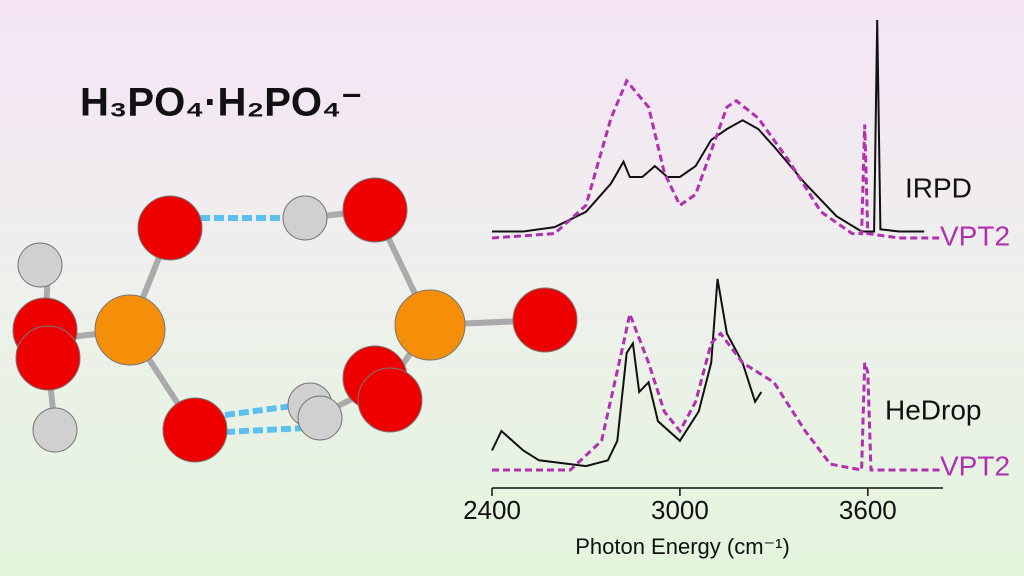 Image resolution: width=1024 pixels, height=576 pixels. Describe the element at coordinates (680, 510) in the screenshot. I see `x-tick-label: 3000` at that location.